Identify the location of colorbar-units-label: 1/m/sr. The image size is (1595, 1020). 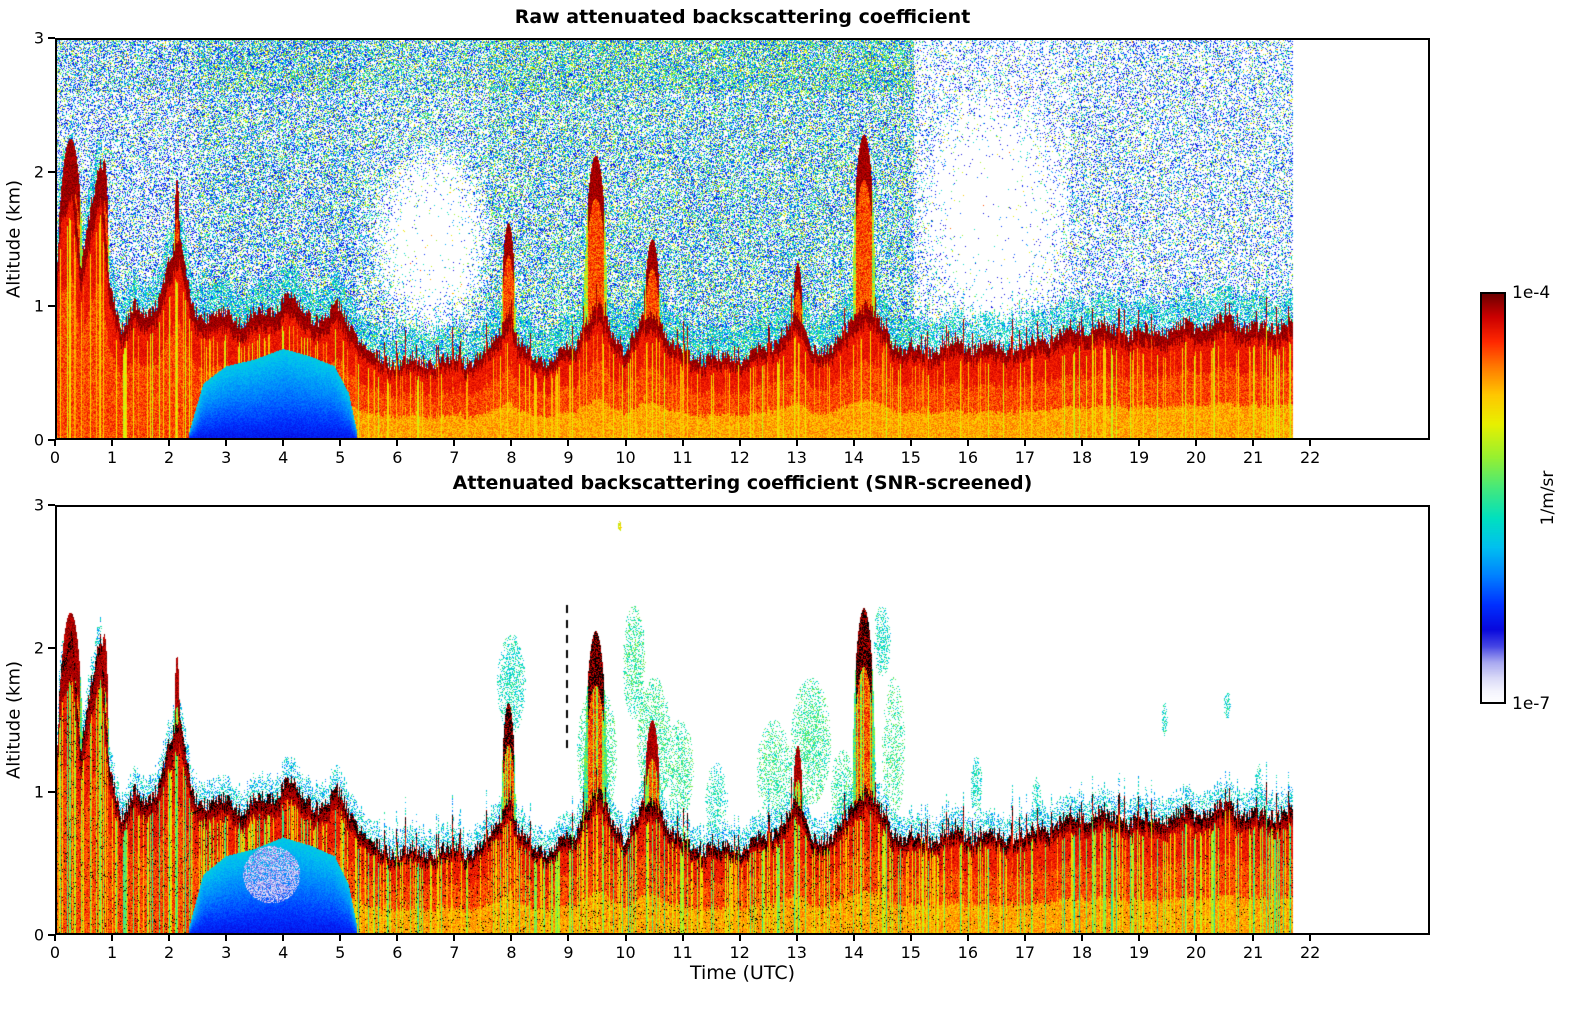
(1548, 498).